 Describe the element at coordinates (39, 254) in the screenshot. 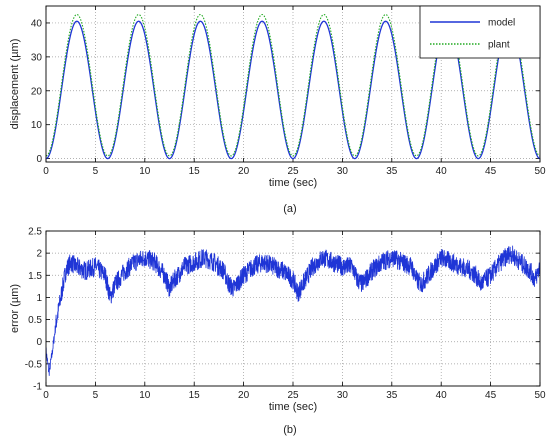

I see `y-tick-label: 2` at that location.